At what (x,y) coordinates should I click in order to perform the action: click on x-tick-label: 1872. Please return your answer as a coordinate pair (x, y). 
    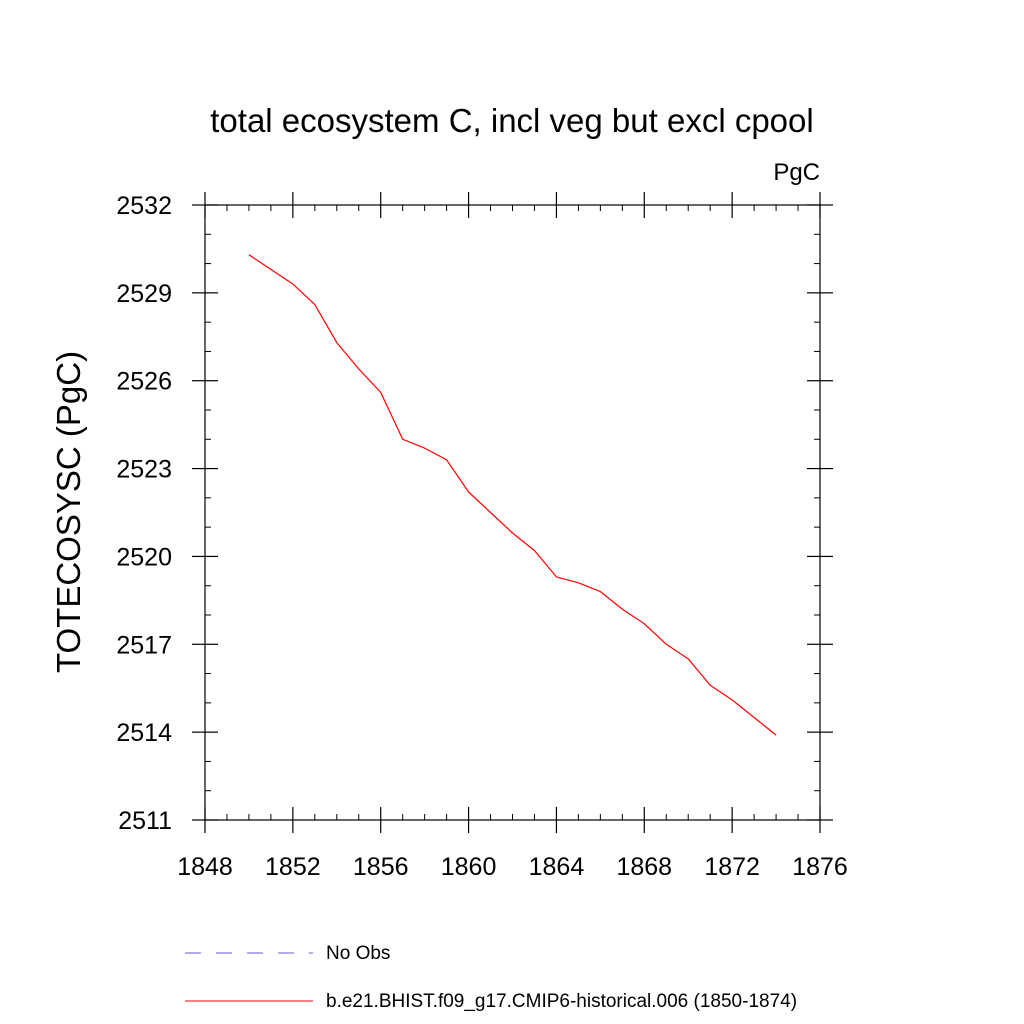
    Looking at the image, I should click on (732, 867).